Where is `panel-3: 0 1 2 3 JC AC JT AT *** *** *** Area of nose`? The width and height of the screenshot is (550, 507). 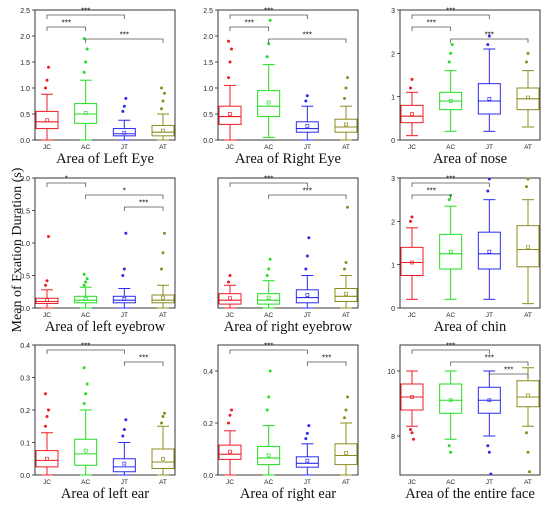
panel-3: 0 1 2 3 JC AC JT AT *** *** *** Area of nose is located at coordinates (466, 87).